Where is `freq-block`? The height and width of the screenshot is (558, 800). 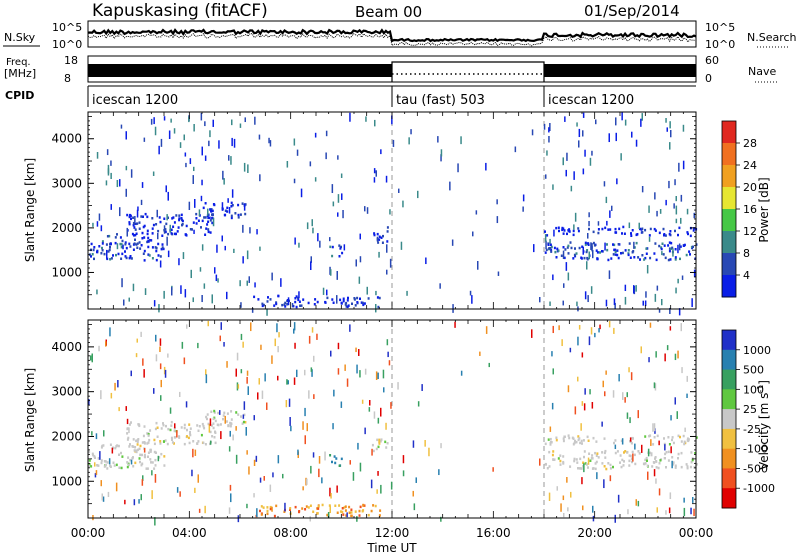
freq-block is located at coordinates (620, 70).